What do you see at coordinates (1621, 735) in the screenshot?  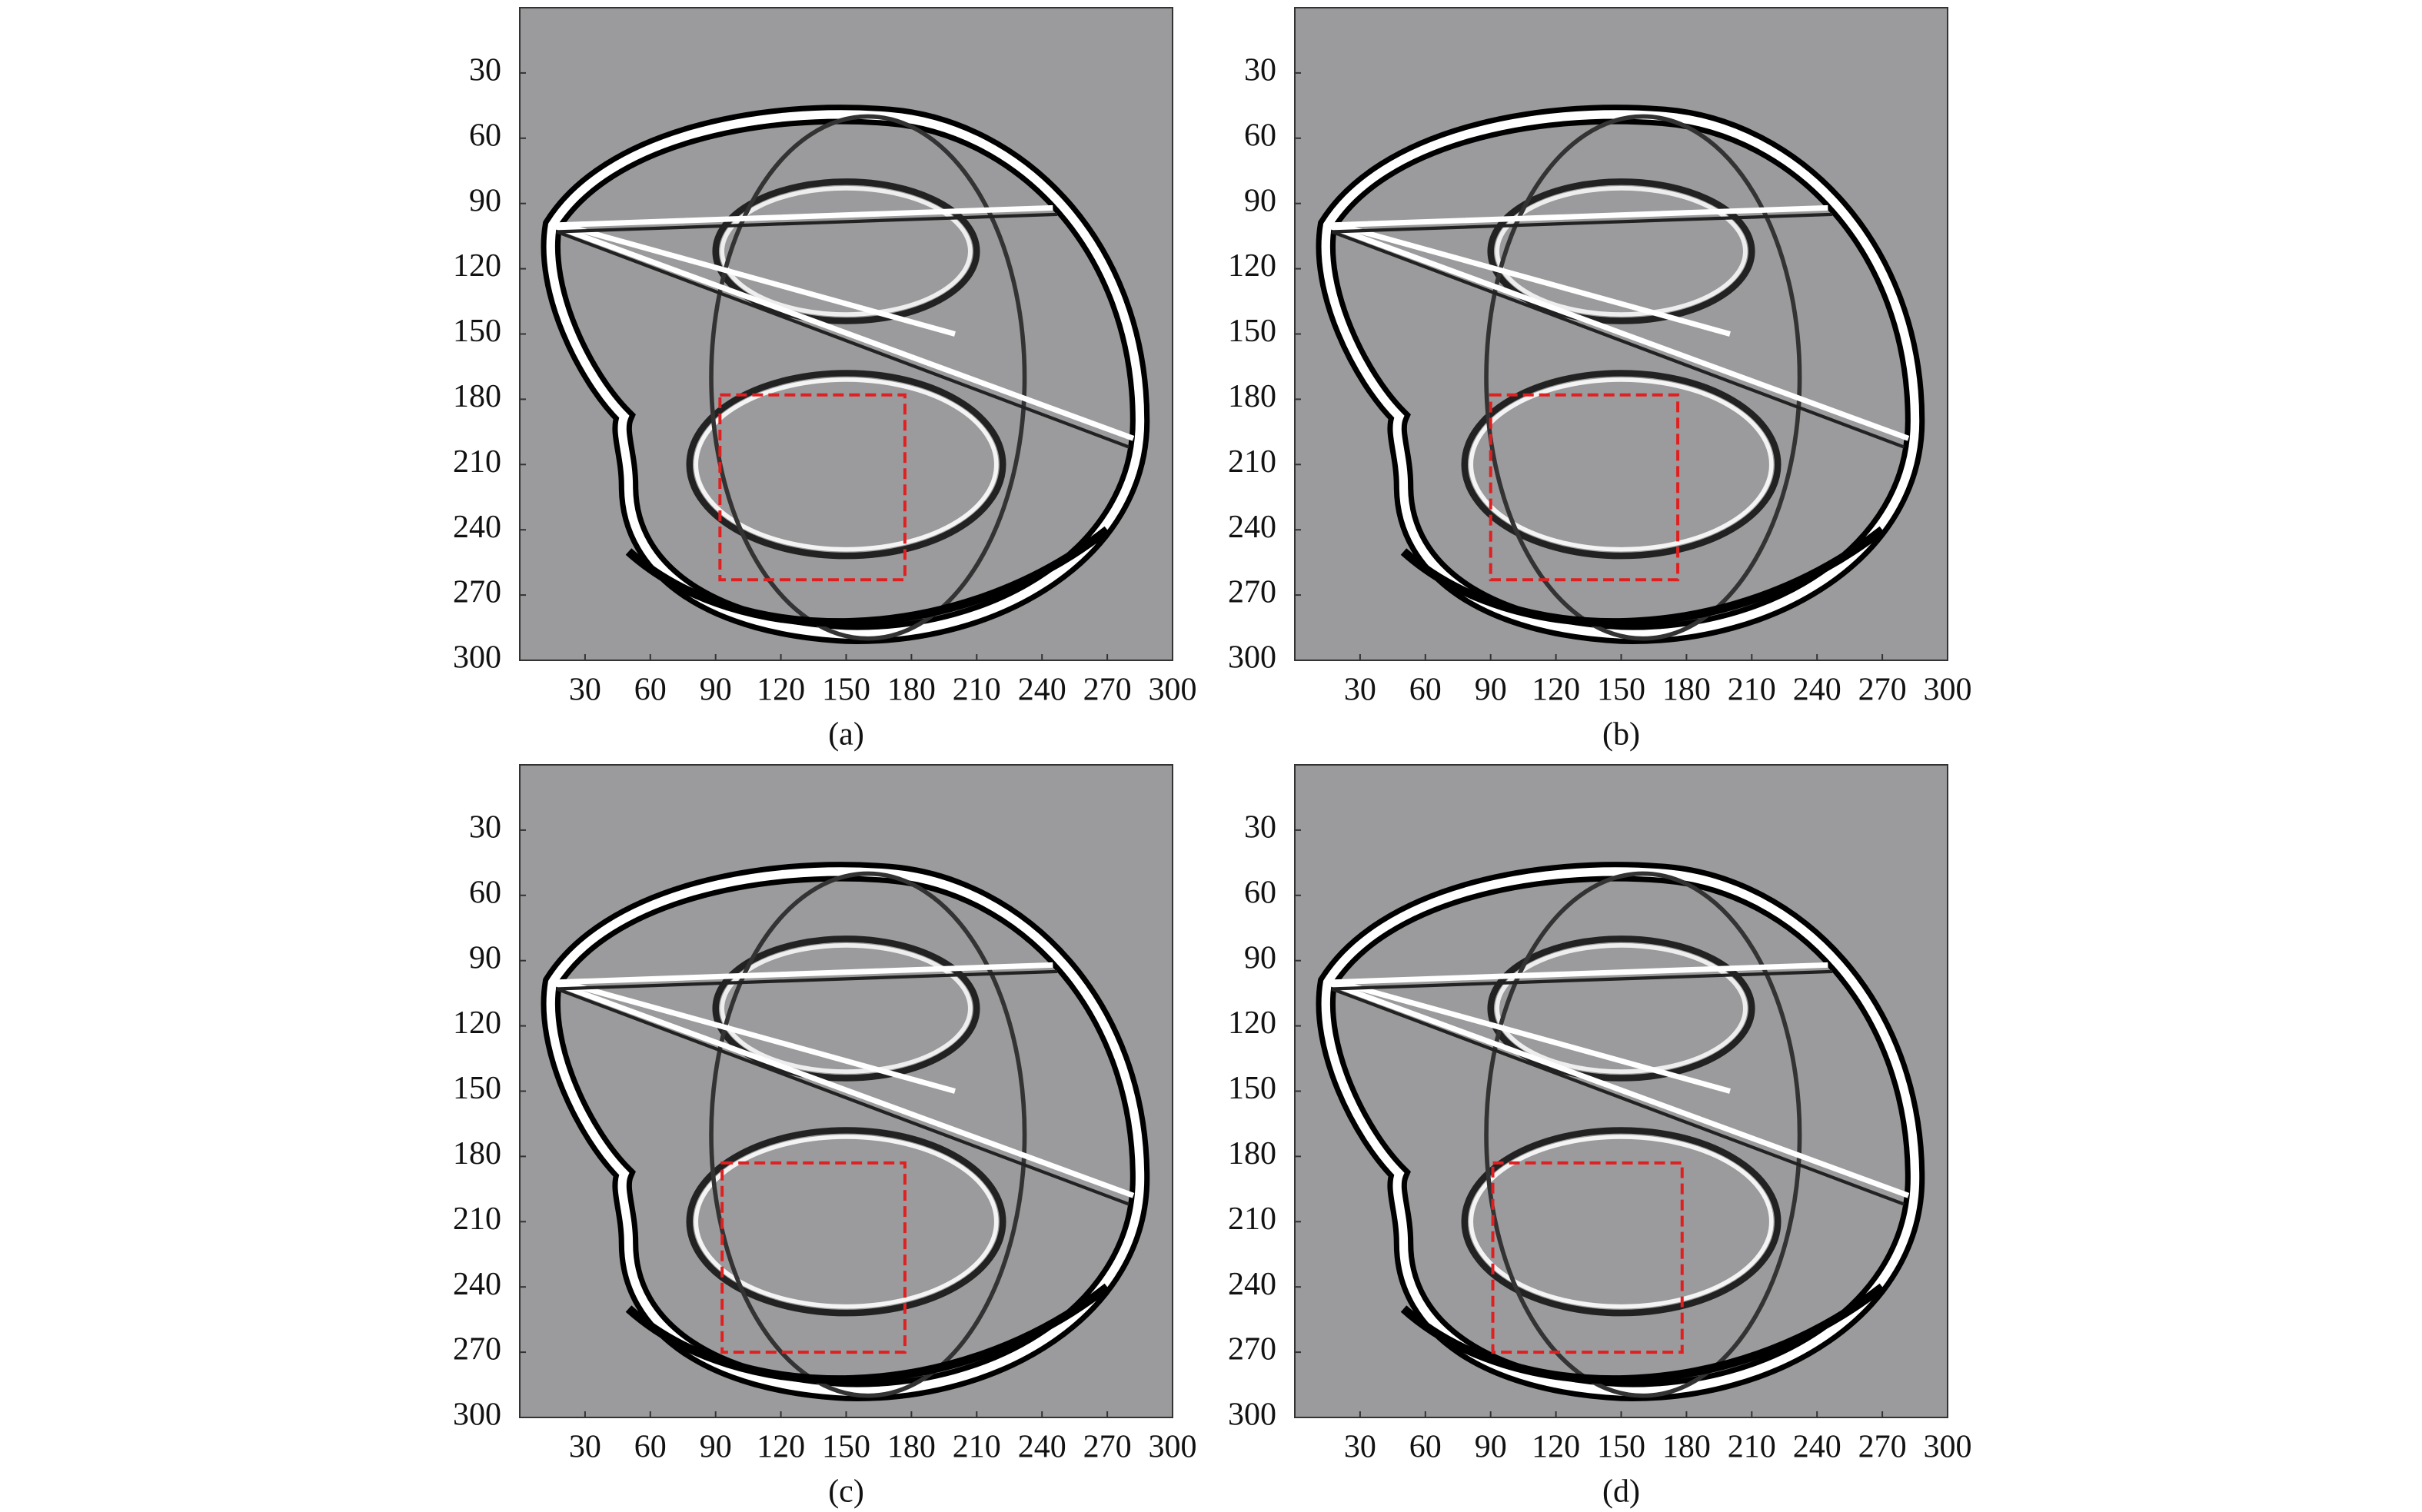 I see `caption: (b)` at bounding box center [1621, 735].